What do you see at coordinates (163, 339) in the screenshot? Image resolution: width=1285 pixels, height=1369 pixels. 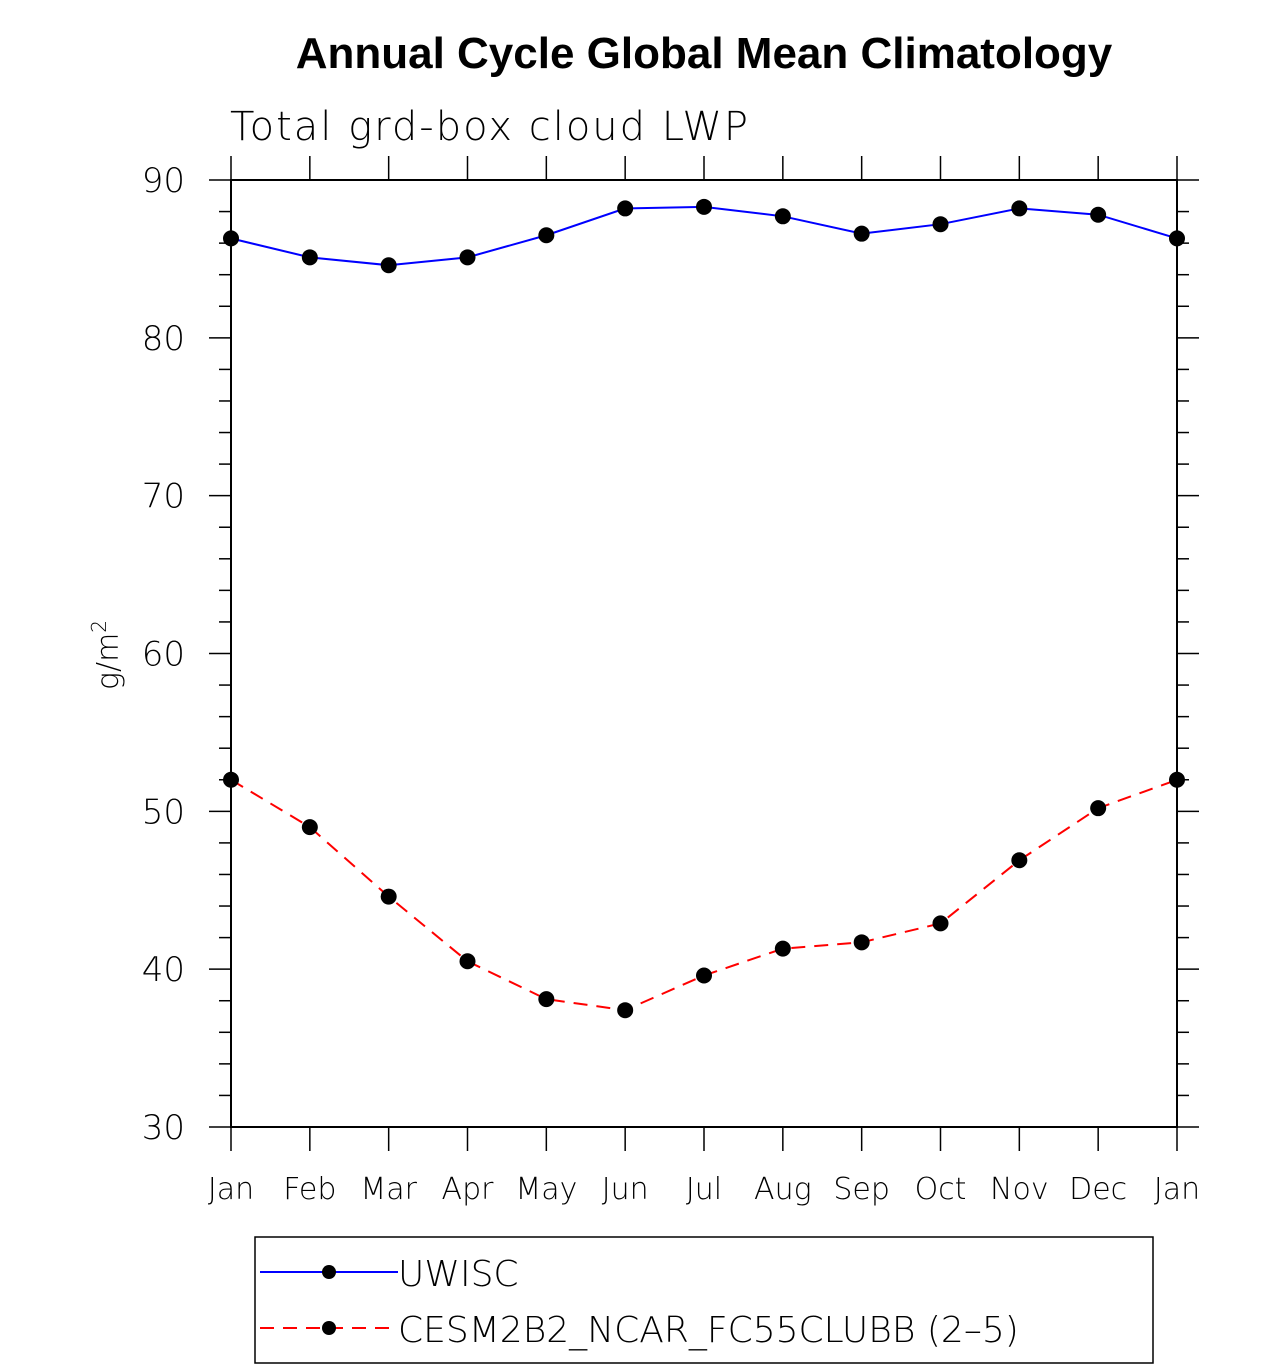 I see `y-tick-label: 80` at bounding box center [163, 339].